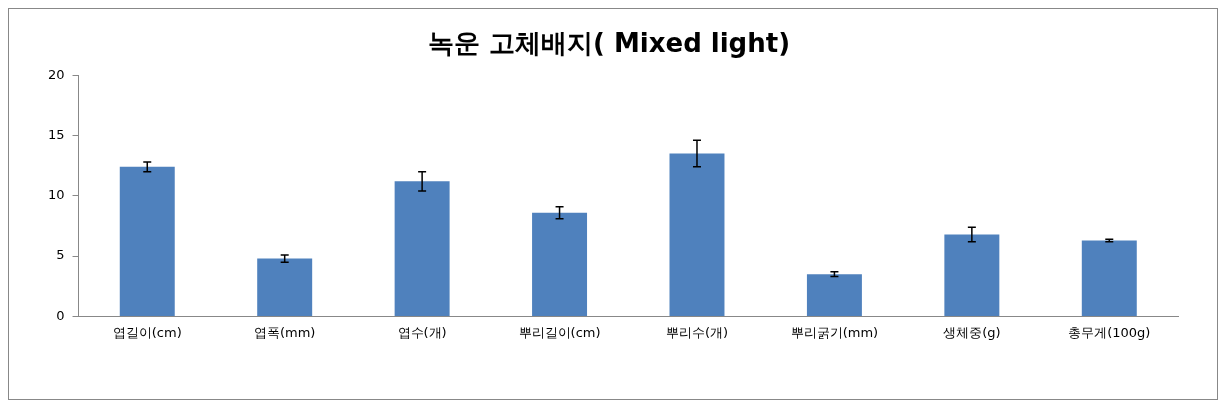 The image size is (1228, 414). I want to click on y-tick-label: 20, so click(56, 74).